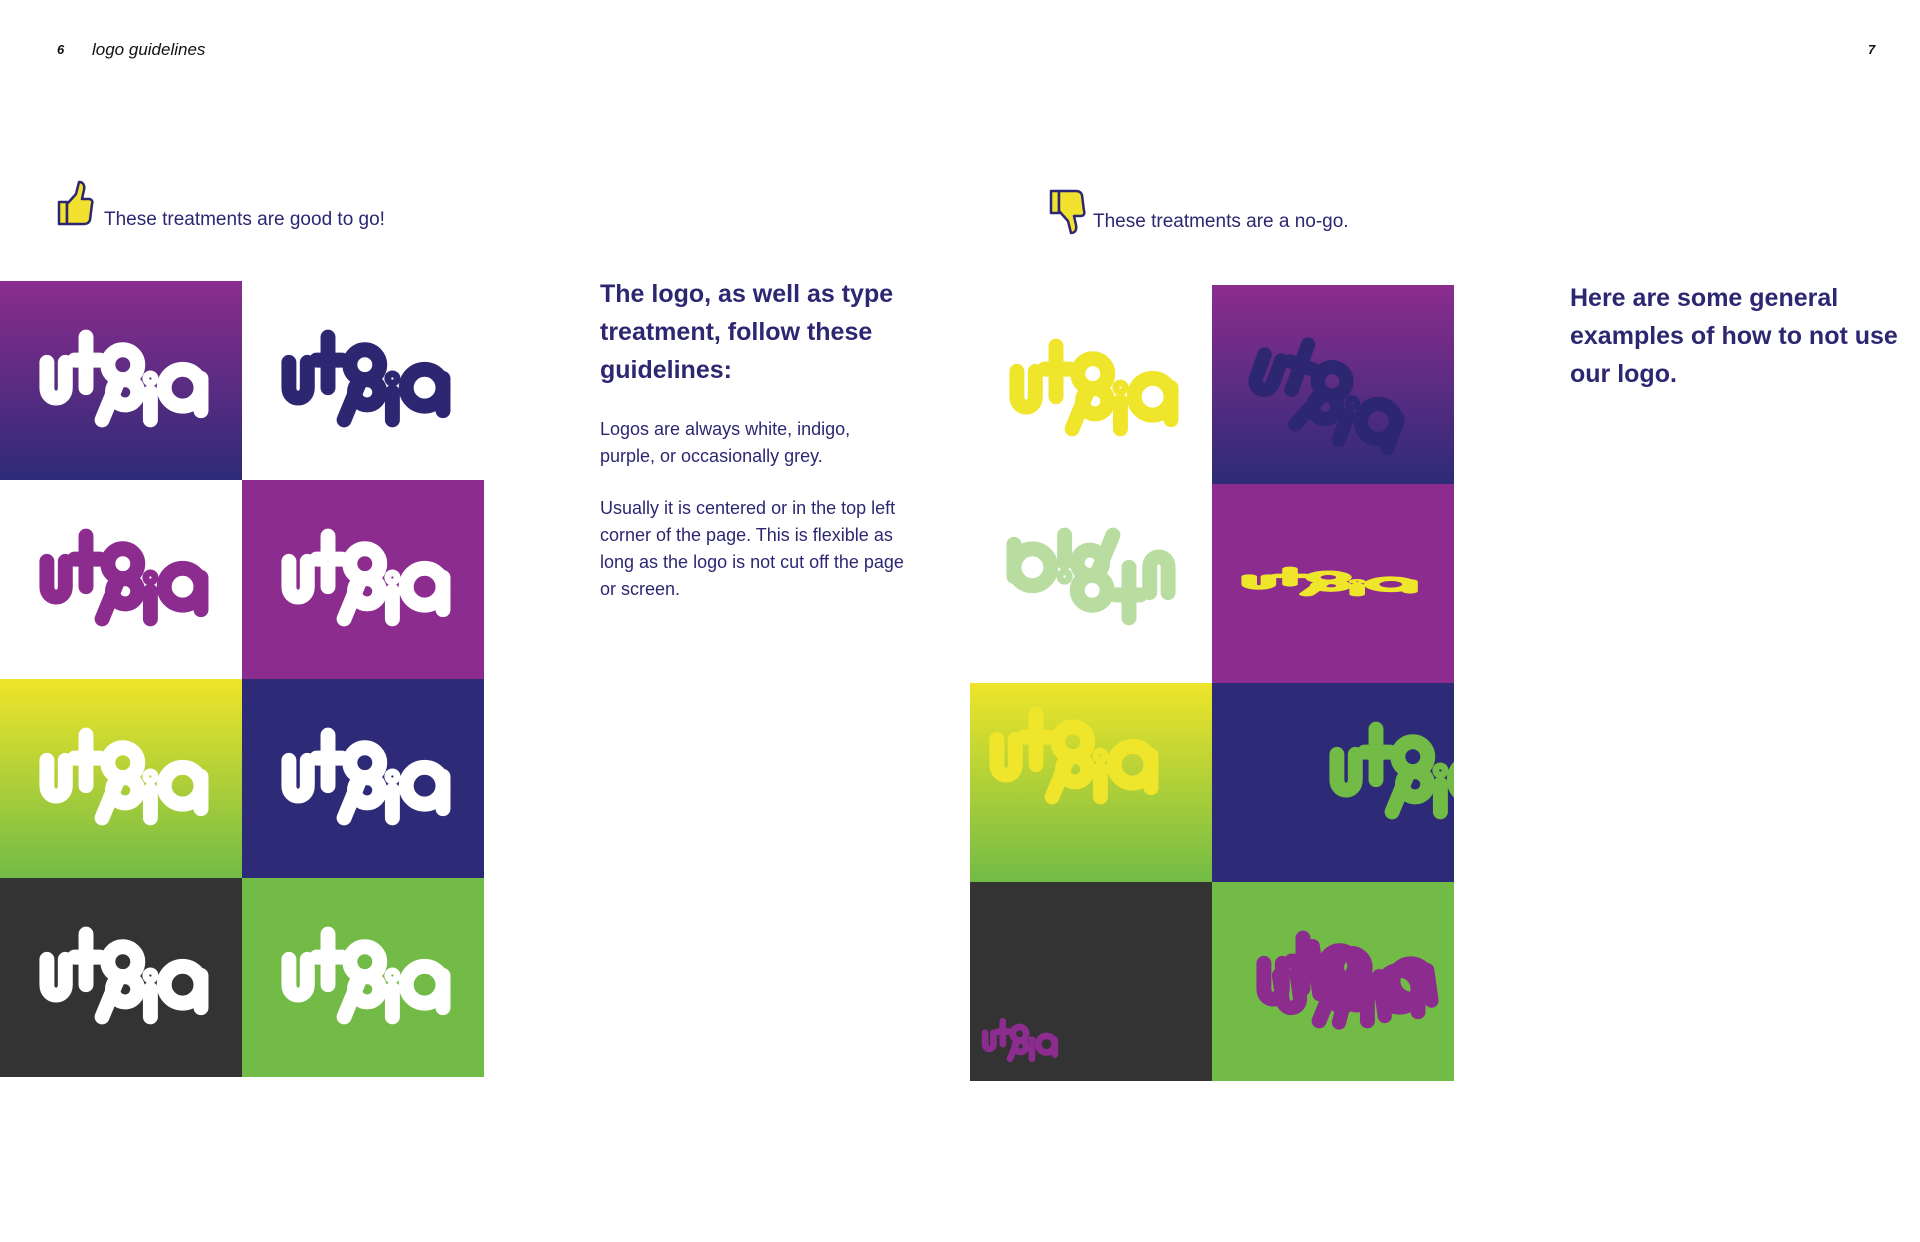 The image size is (1920, 1242). I want to click on bad-tile-squished, so click(1333, 583).